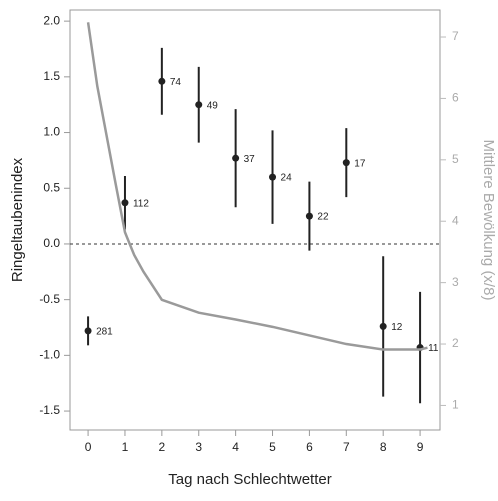 The width and height of the screenshot is (498, 501). What do you see at coordinates (198, 447) in the screenshot?
I see `x-tick-label: 3` at bounding box center [198, 447].